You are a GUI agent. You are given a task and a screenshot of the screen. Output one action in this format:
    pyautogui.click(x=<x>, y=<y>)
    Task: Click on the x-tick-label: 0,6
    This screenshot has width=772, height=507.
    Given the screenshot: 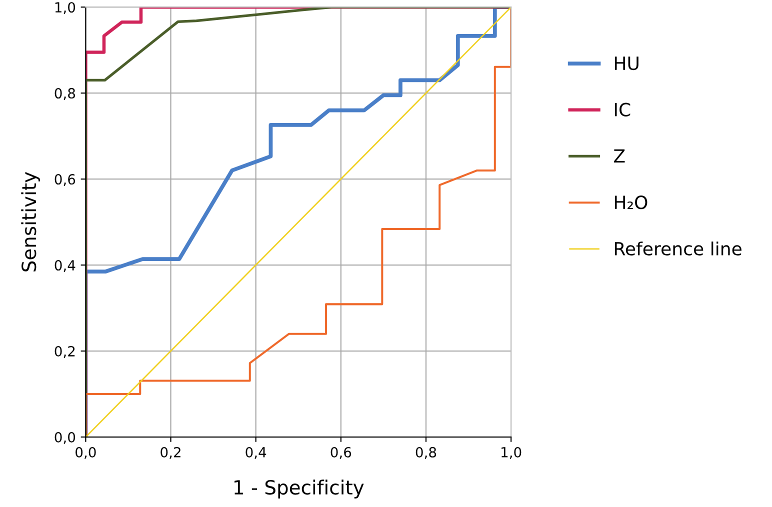 What is the action you would take?
    pyautogui.click(x=341, y=453)
    